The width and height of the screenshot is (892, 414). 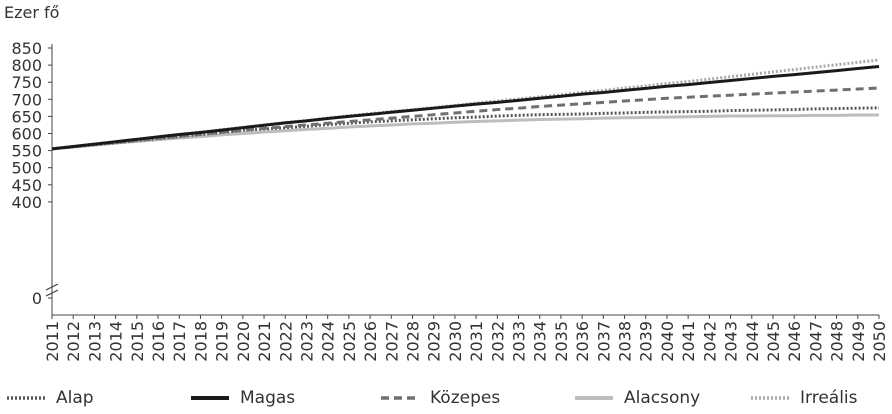 I want to click on y-tick-label: 400, so click(x=26, y=202).